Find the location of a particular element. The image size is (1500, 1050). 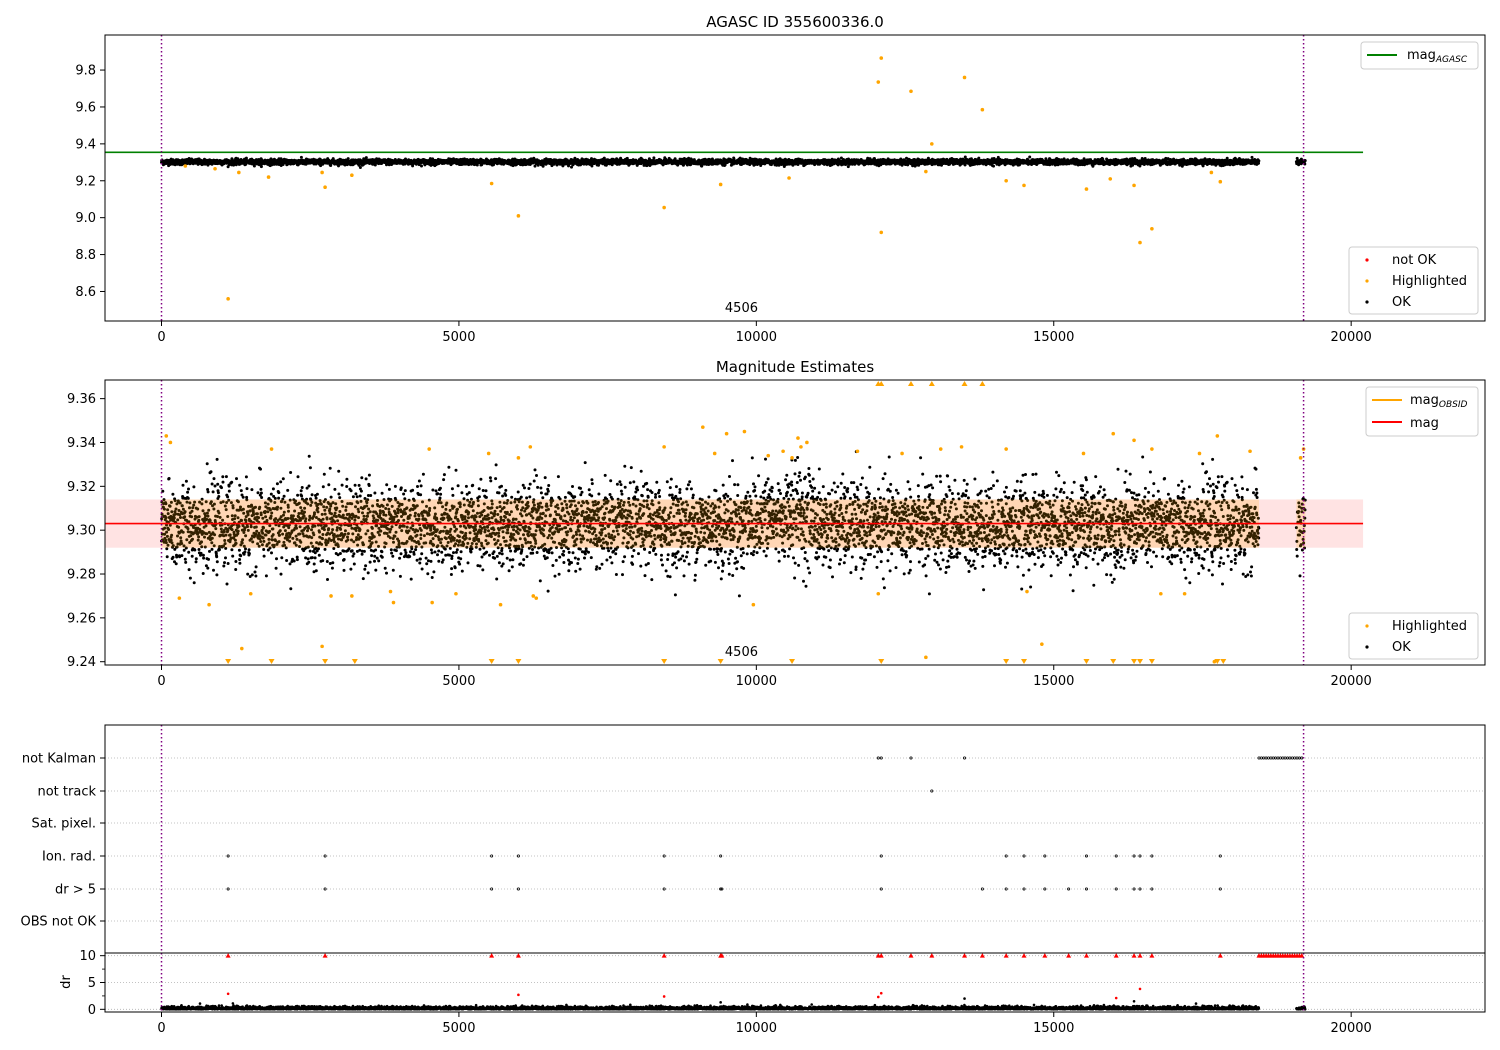

ok-points-agasc is located at coordinates (733, 162).